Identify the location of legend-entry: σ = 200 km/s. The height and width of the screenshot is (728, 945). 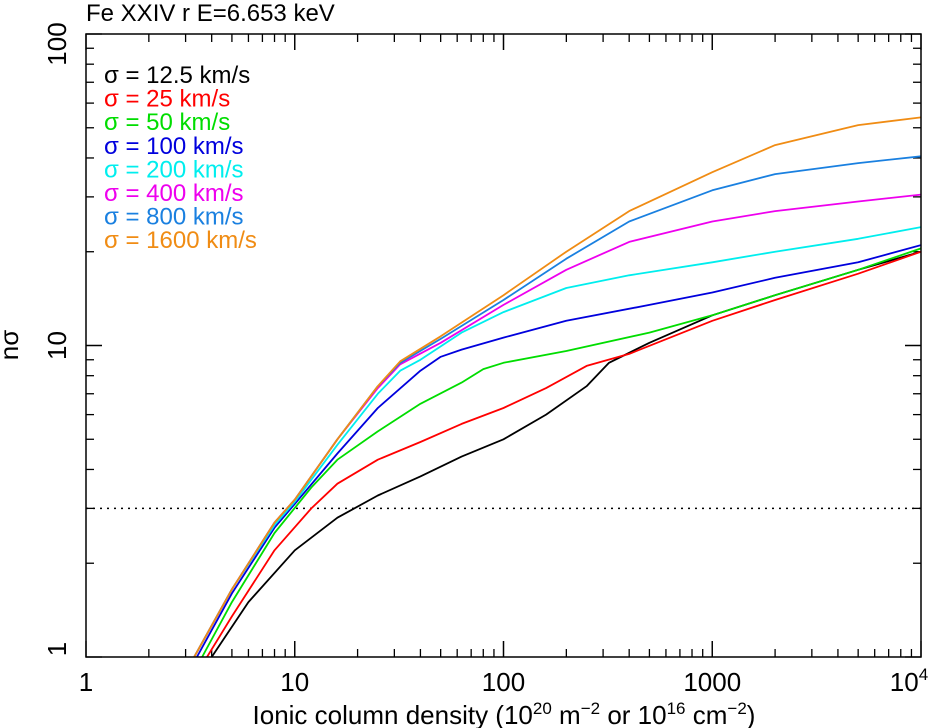
(174, 169).